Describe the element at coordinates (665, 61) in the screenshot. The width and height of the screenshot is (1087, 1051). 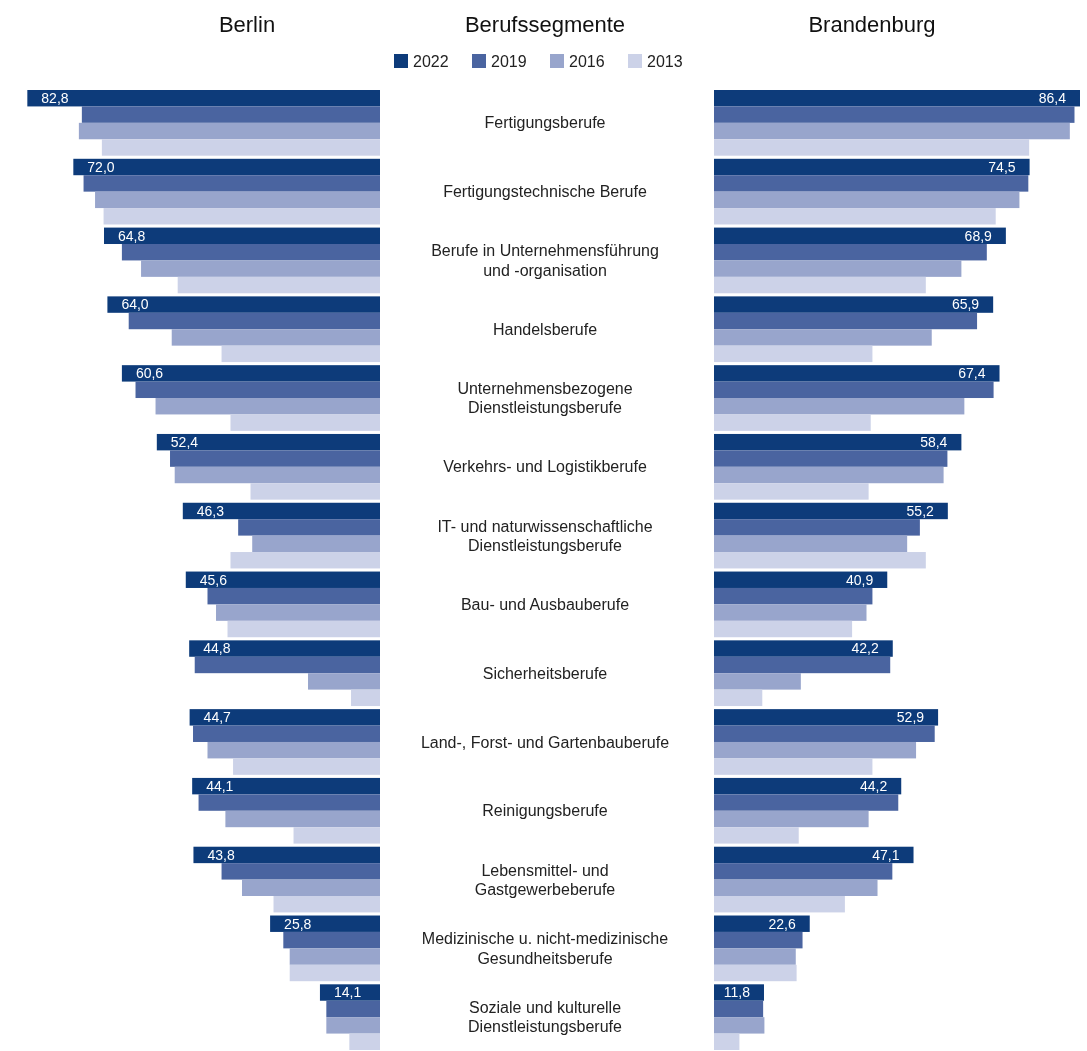
I see `legend-label: 2013` at that location.